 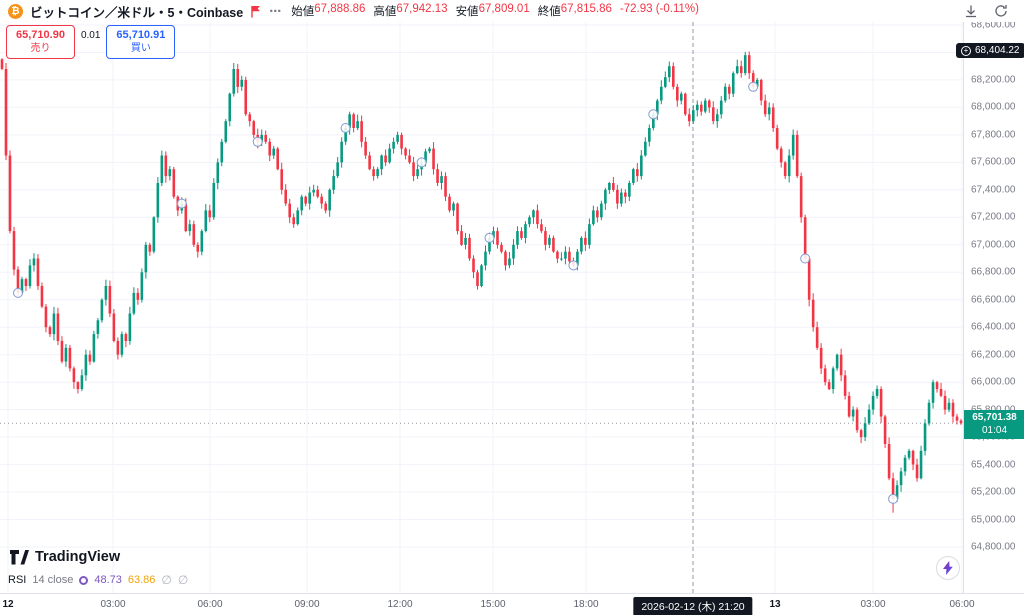 What do you see at coordinates (183, 580) in the screenshot?
I see `indicator-menu-icon: ∅` at bounding box center [183, 580].